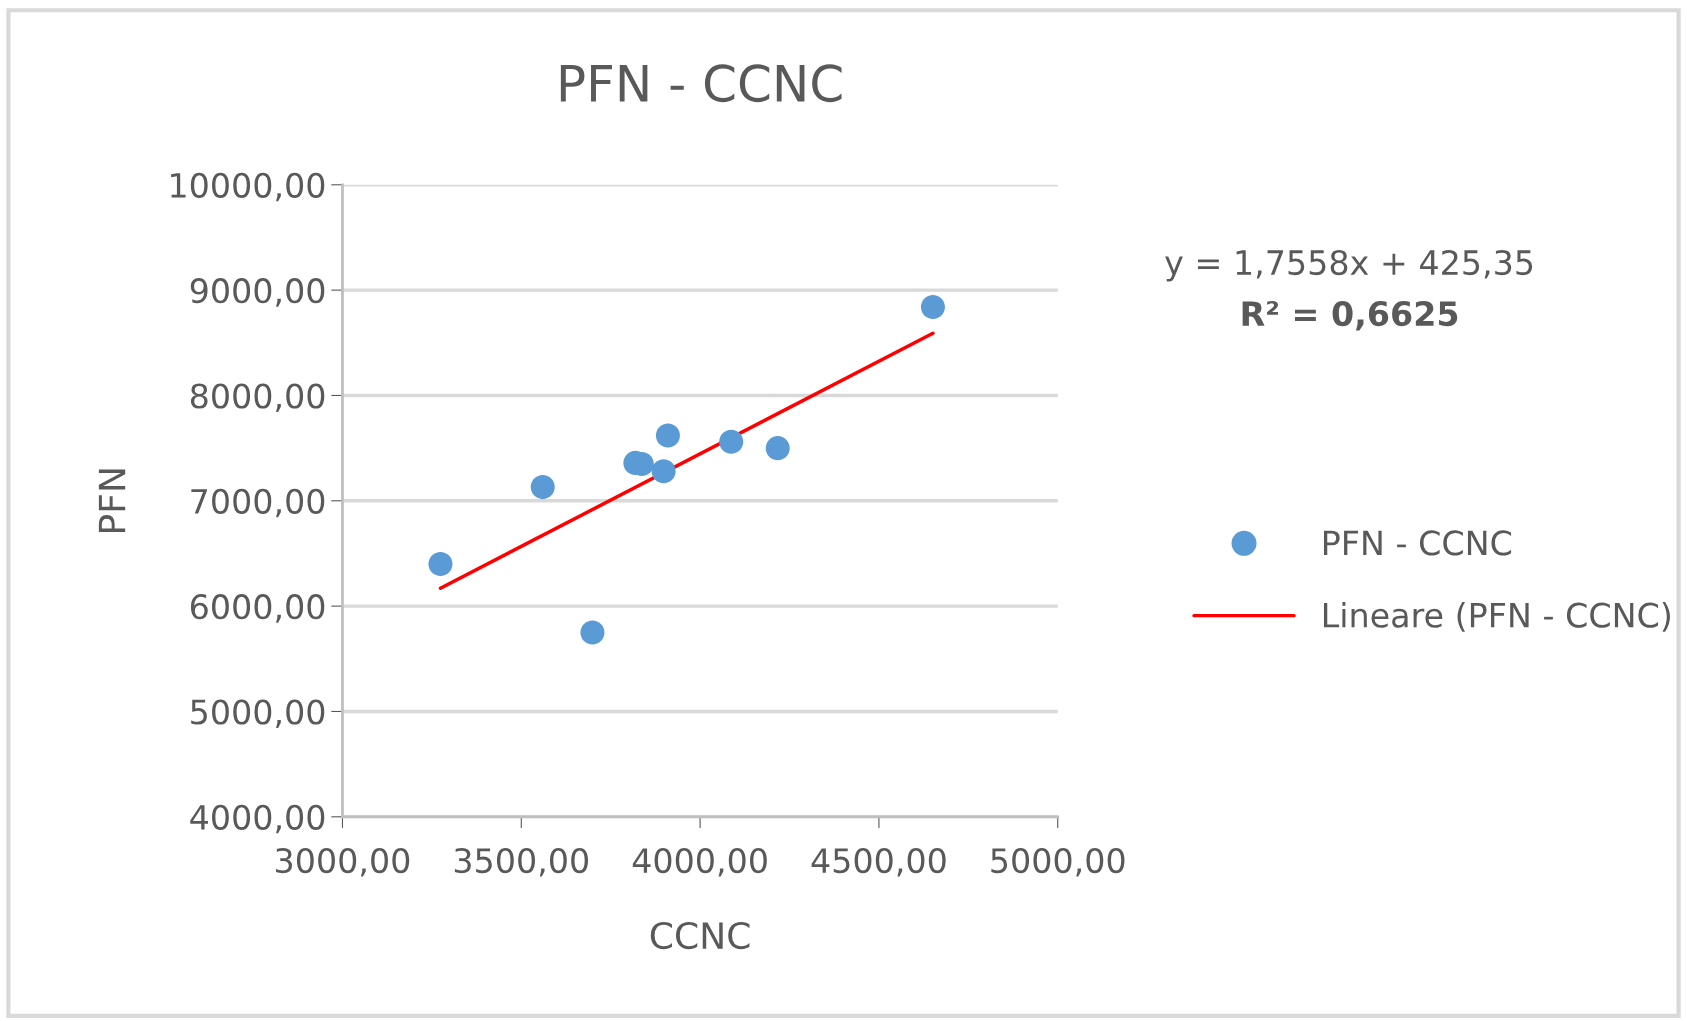 Image resolution: width=1687 pixels, height=1021 pixels. I want to click on y-tick-label: 9000,00, so click(257, 292).